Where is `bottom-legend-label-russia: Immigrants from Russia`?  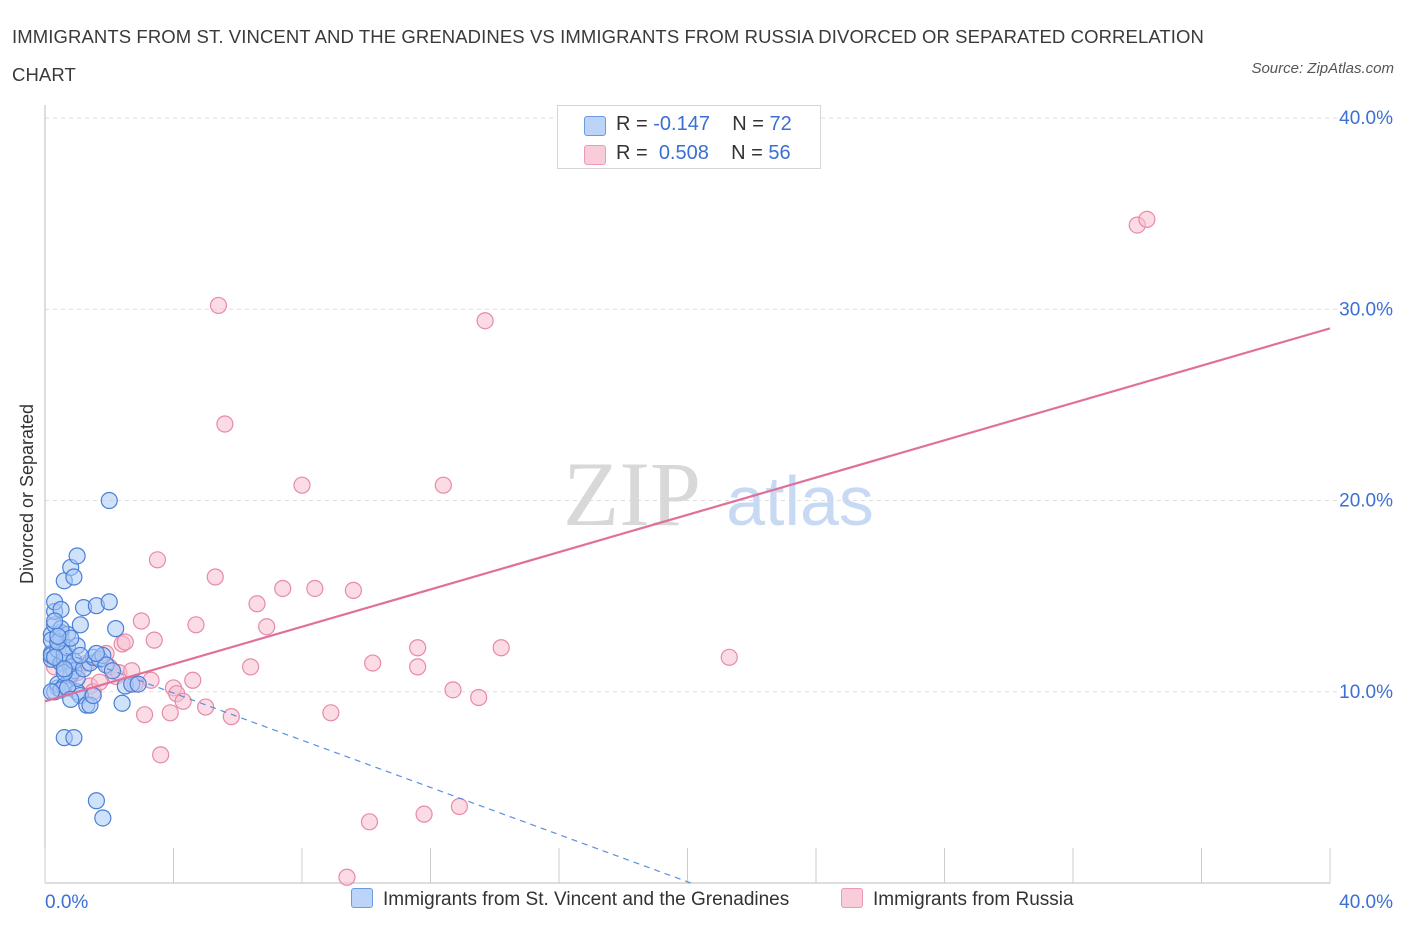 bottom-legend-label-russia: Immigrants from Russia is located at coordinates (973, 899).